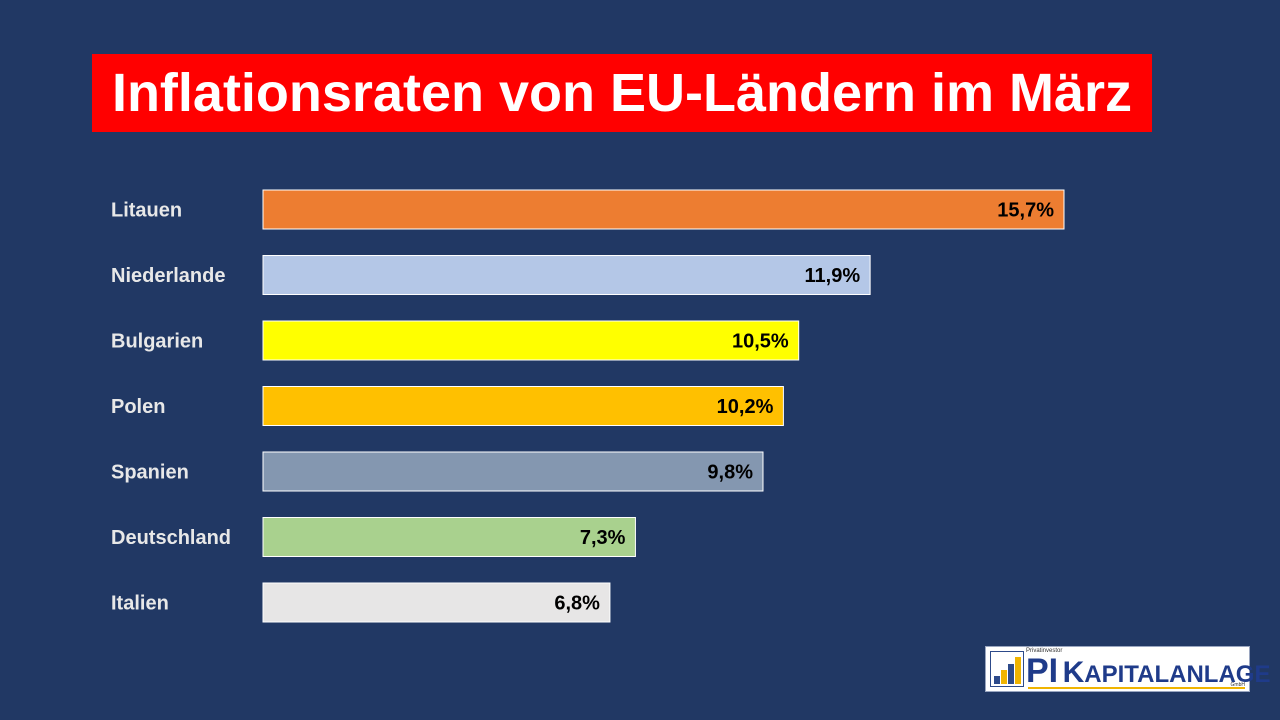 The height and width of the screenshot is (720, 1280). I want to click on category-label: Polen, so click(138, 407).